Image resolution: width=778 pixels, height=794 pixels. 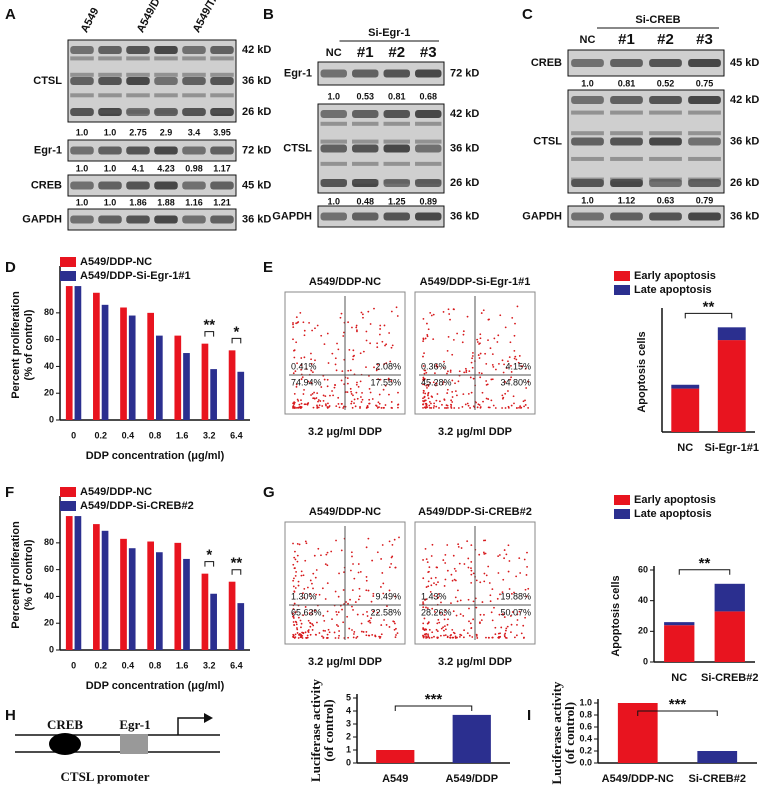 I want to click on marker-label: 72 kD, so click(x=256, y=150).